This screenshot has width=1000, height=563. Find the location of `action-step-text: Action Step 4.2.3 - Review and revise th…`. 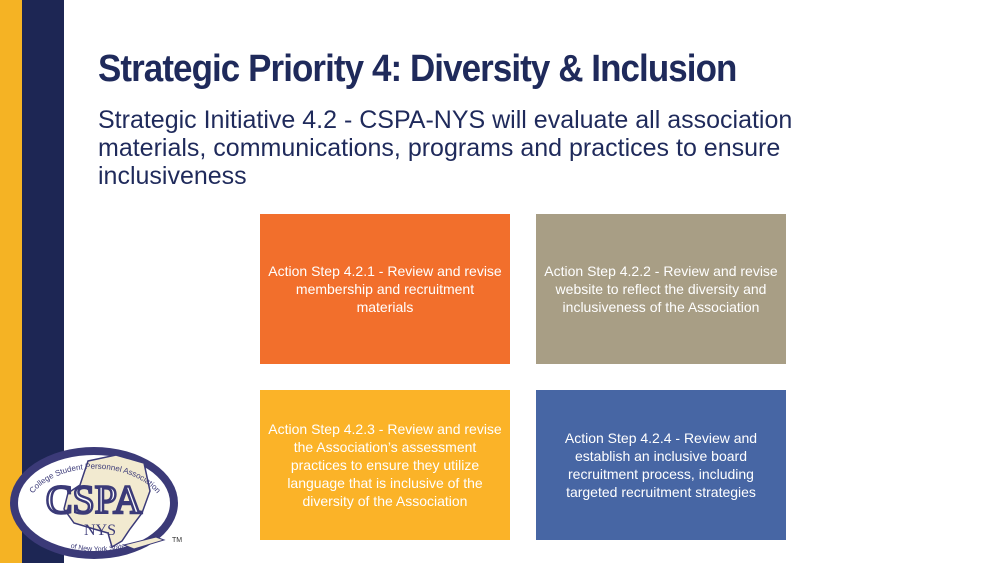

action-step-text: Action Step 4.2.3 - Review and revise th… is located at coordinates (385, 465).